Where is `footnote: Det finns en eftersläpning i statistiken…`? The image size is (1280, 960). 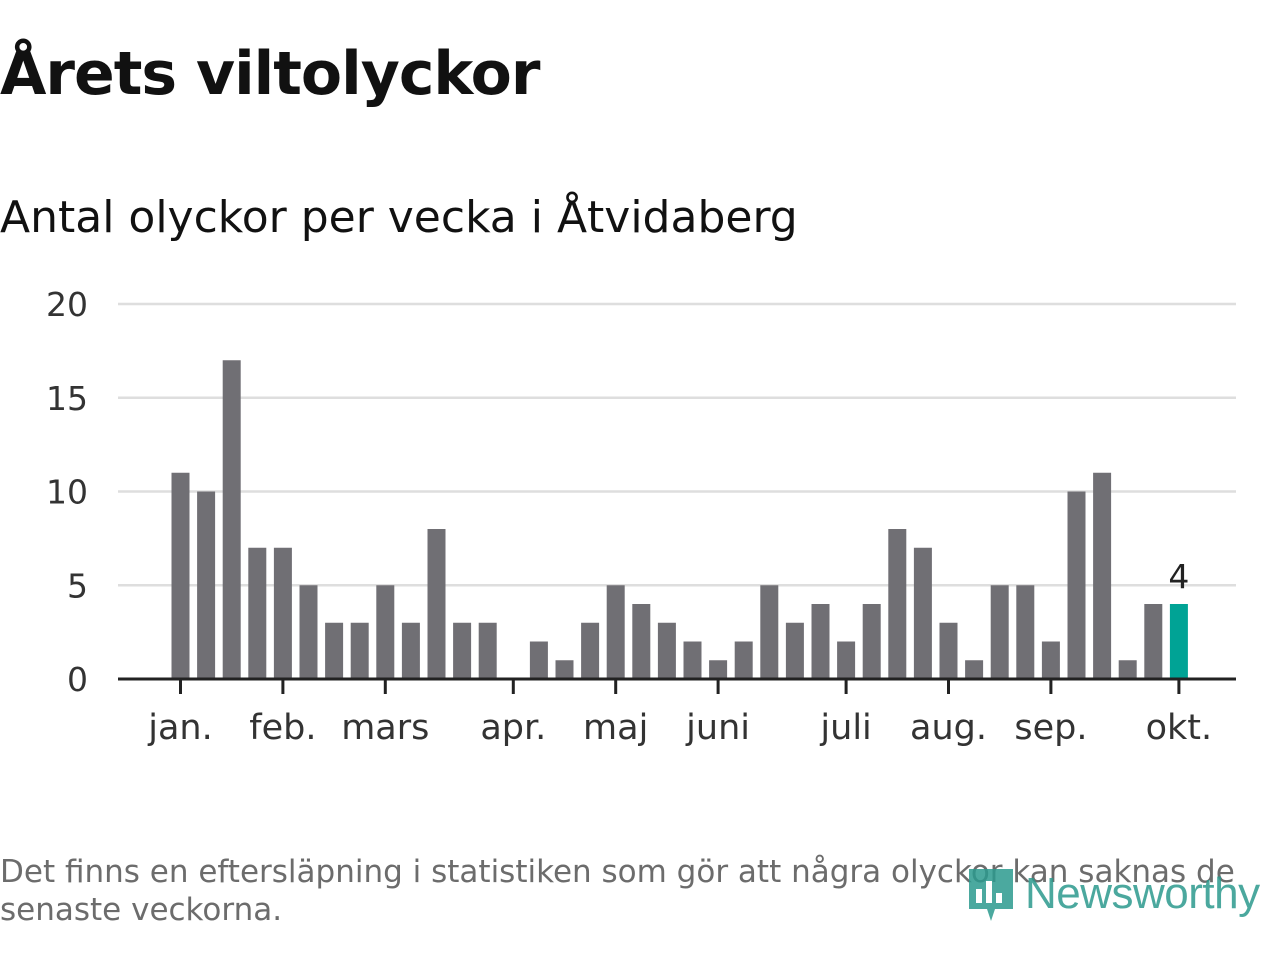
footnote: Det finns en eftersläpning i statistiken… is located at coordinates (617, 891).